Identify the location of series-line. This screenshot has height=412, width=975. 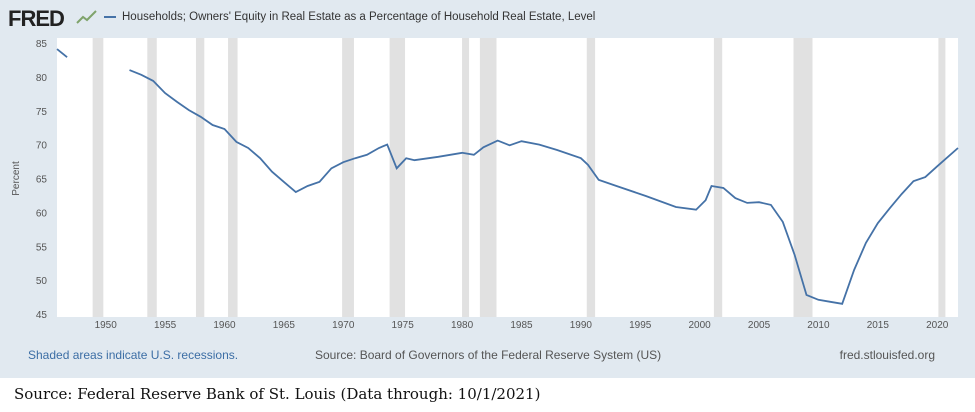
(62, 53).